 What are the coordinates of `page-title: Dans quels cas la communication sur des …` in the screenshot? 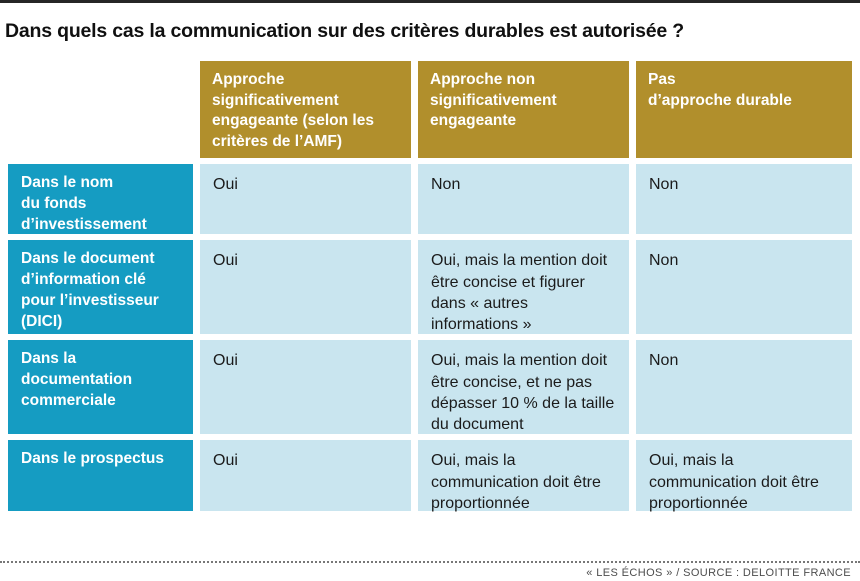 It's located at (344, 31).